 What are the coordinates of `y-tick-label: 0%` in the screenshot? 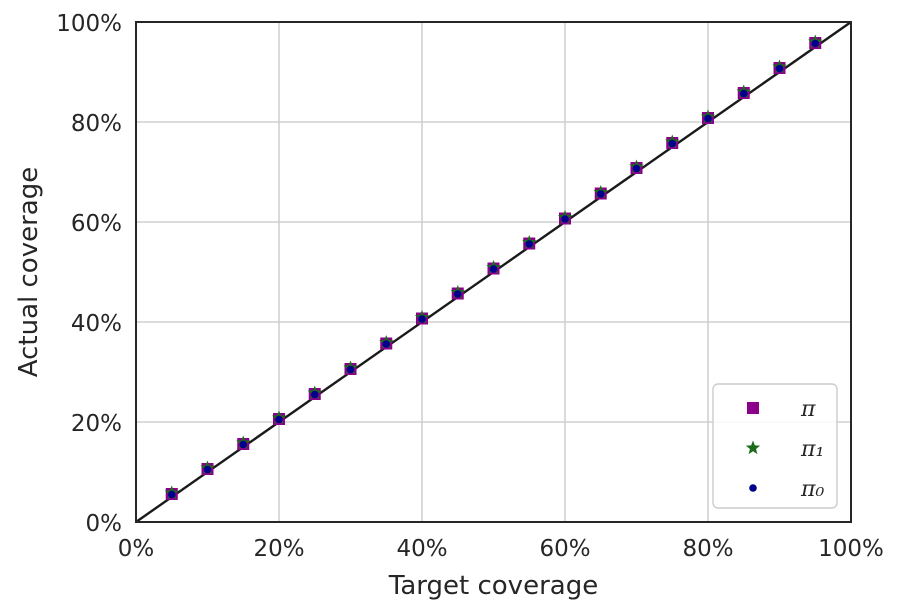 It's located at (104, 524).